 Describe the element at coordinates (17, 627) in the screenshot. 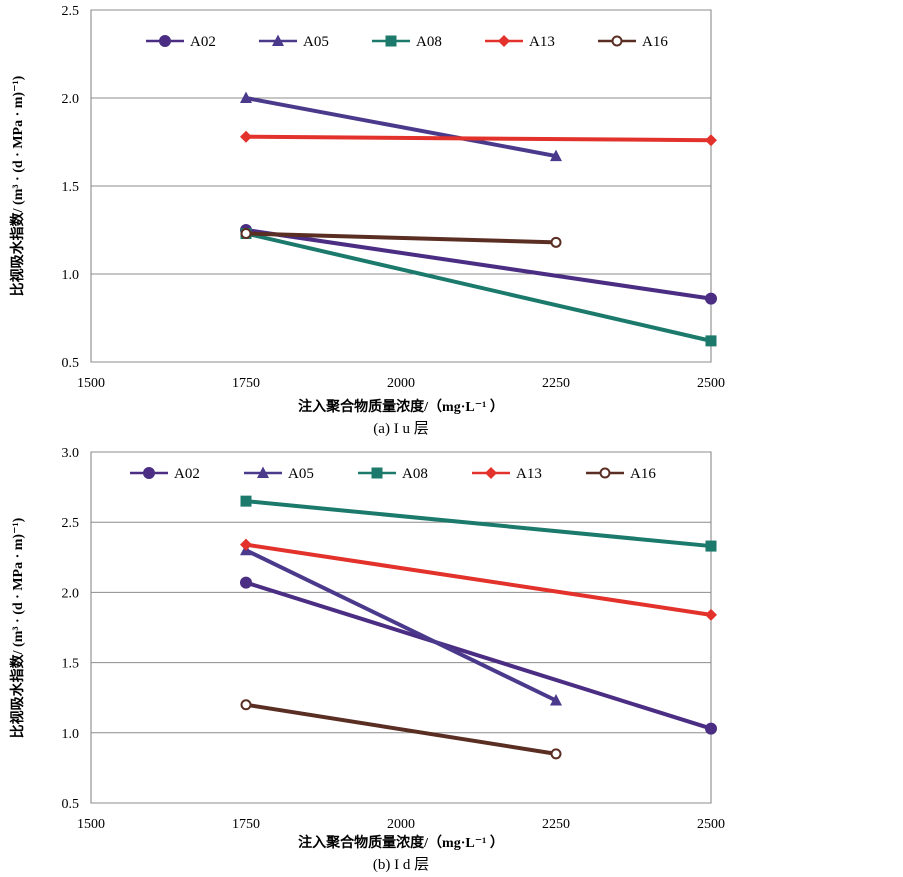

I see `y-axis-label-b: 比视吸水指数/ (m³ · (d · MPa · m)⁻¹)` at that location.